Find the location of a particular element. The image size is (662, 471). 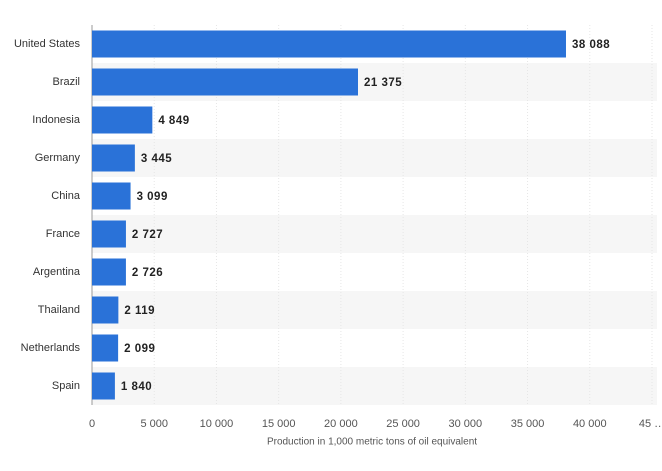

data-label: 38 088 is located at coordinates (591, 45).